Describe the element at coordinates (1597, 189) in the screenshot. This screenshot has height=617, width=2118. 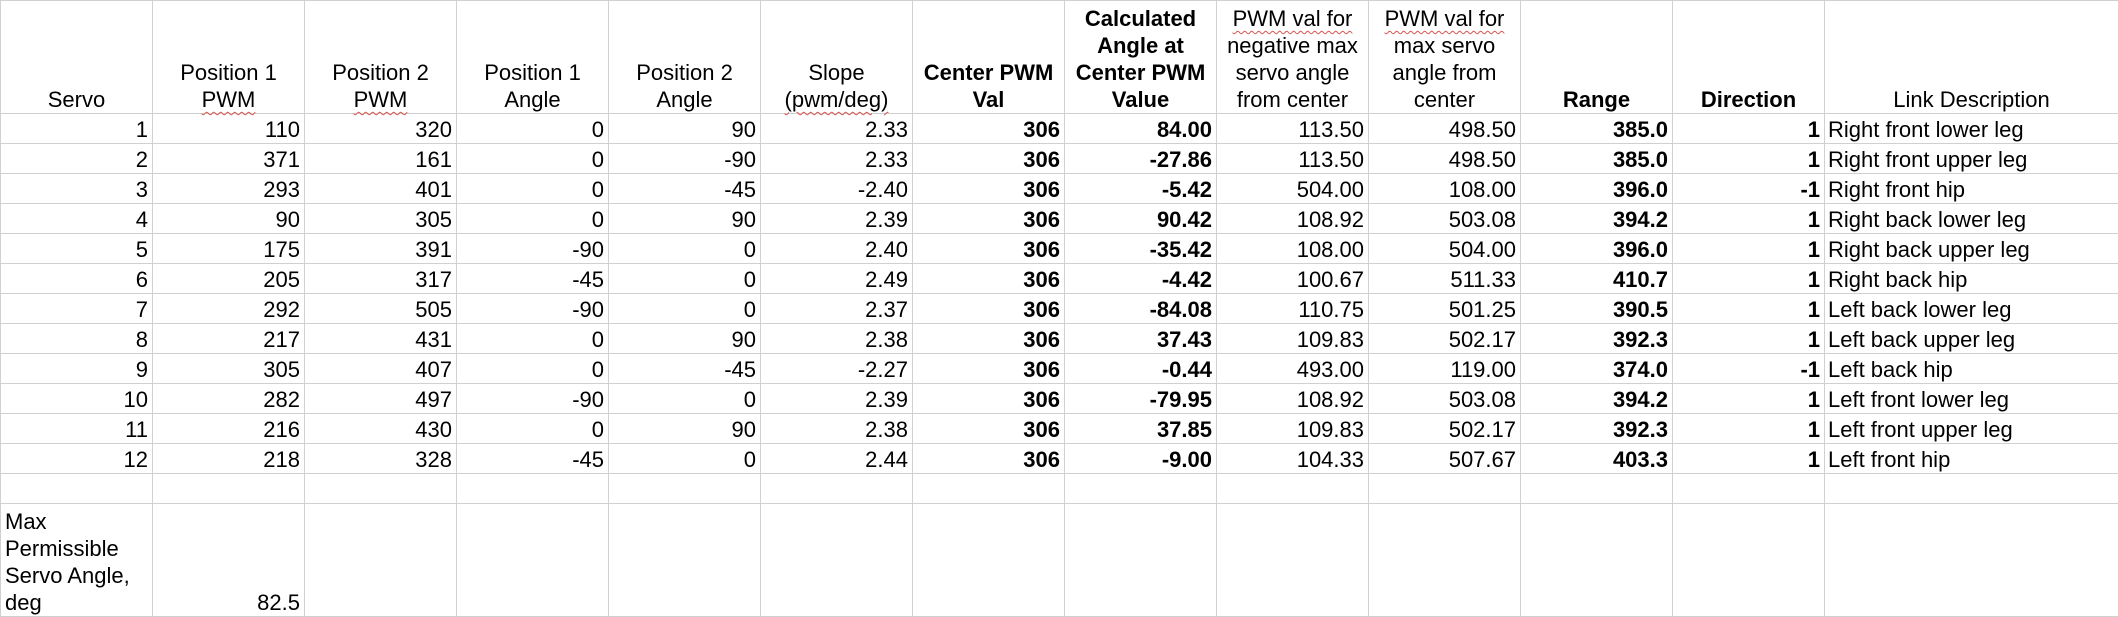
I see `cell-range: 396.0` at that location.